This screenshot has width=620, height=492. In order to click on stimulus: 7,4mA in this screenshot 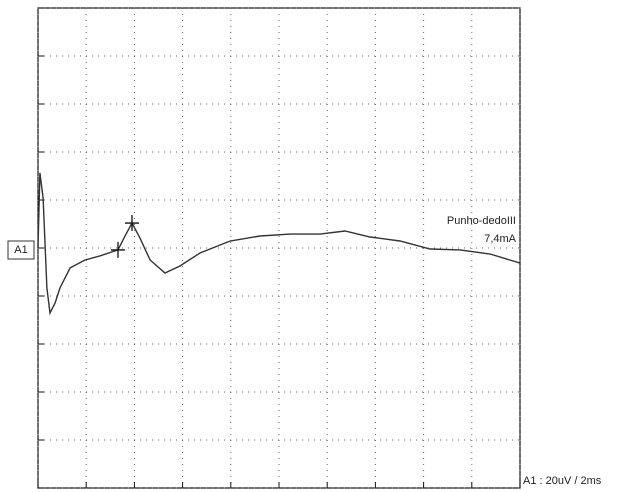, I will do `click(500, 239)`.